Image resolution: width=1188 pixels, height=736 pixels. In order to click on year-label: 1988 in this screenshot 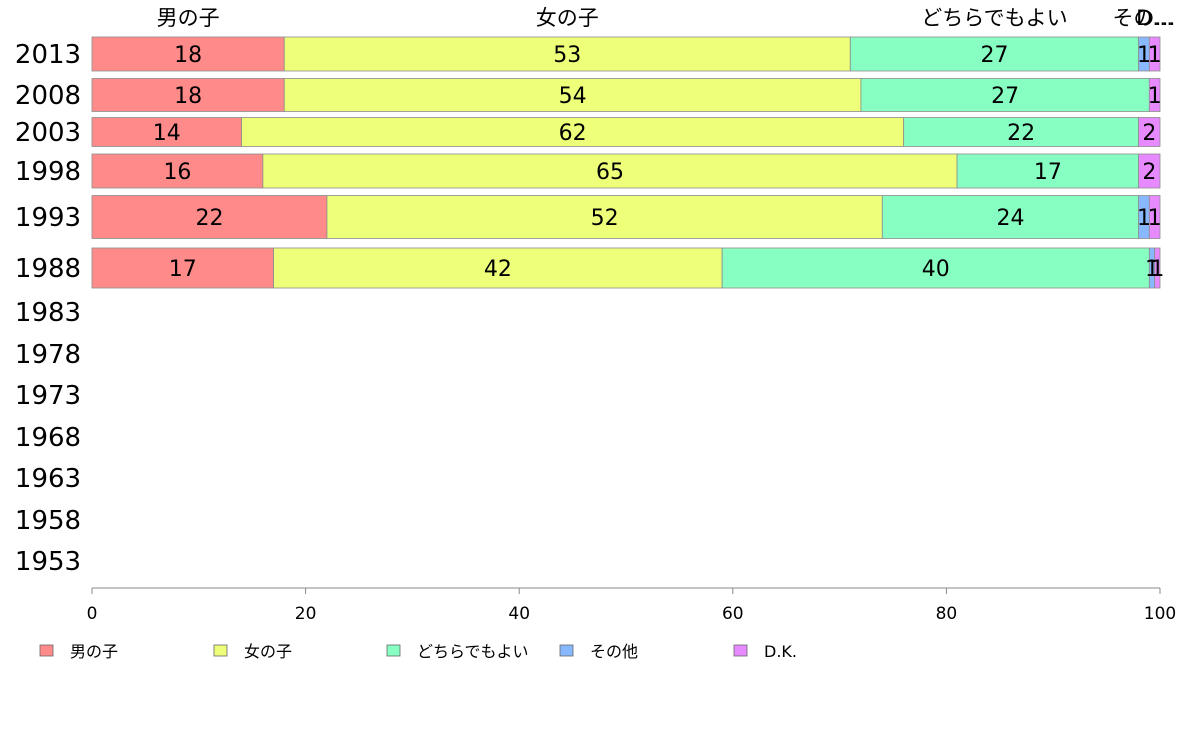, I will do `click(48, 269)`.